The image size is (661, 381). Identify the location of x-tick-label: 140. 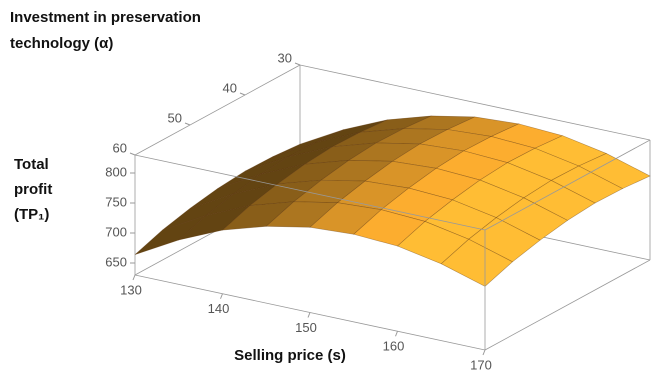
(219, 308).